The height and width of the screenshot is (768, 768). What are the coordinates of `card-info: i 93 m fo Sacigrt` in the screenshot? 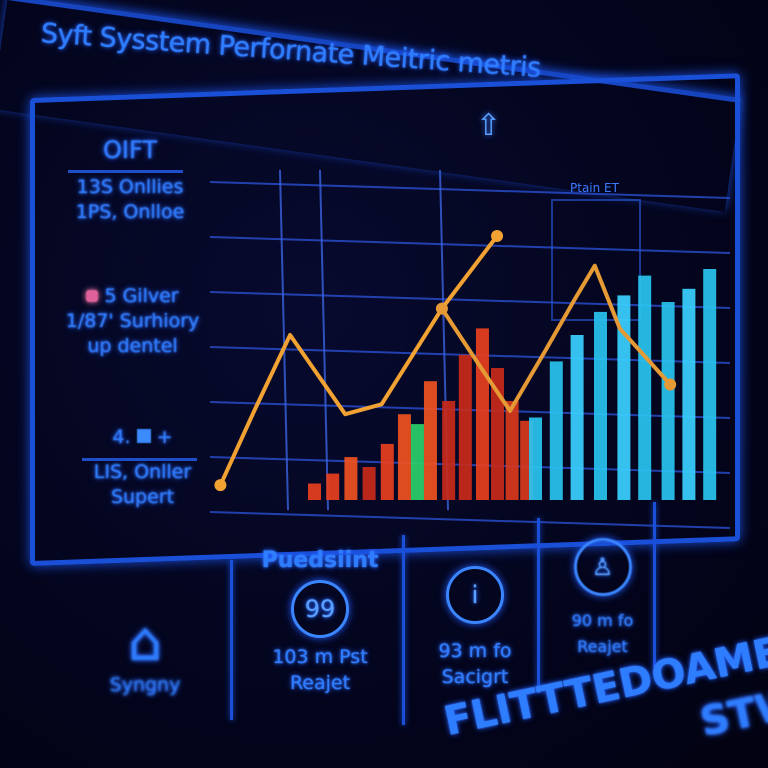 It's located at (475, 626).